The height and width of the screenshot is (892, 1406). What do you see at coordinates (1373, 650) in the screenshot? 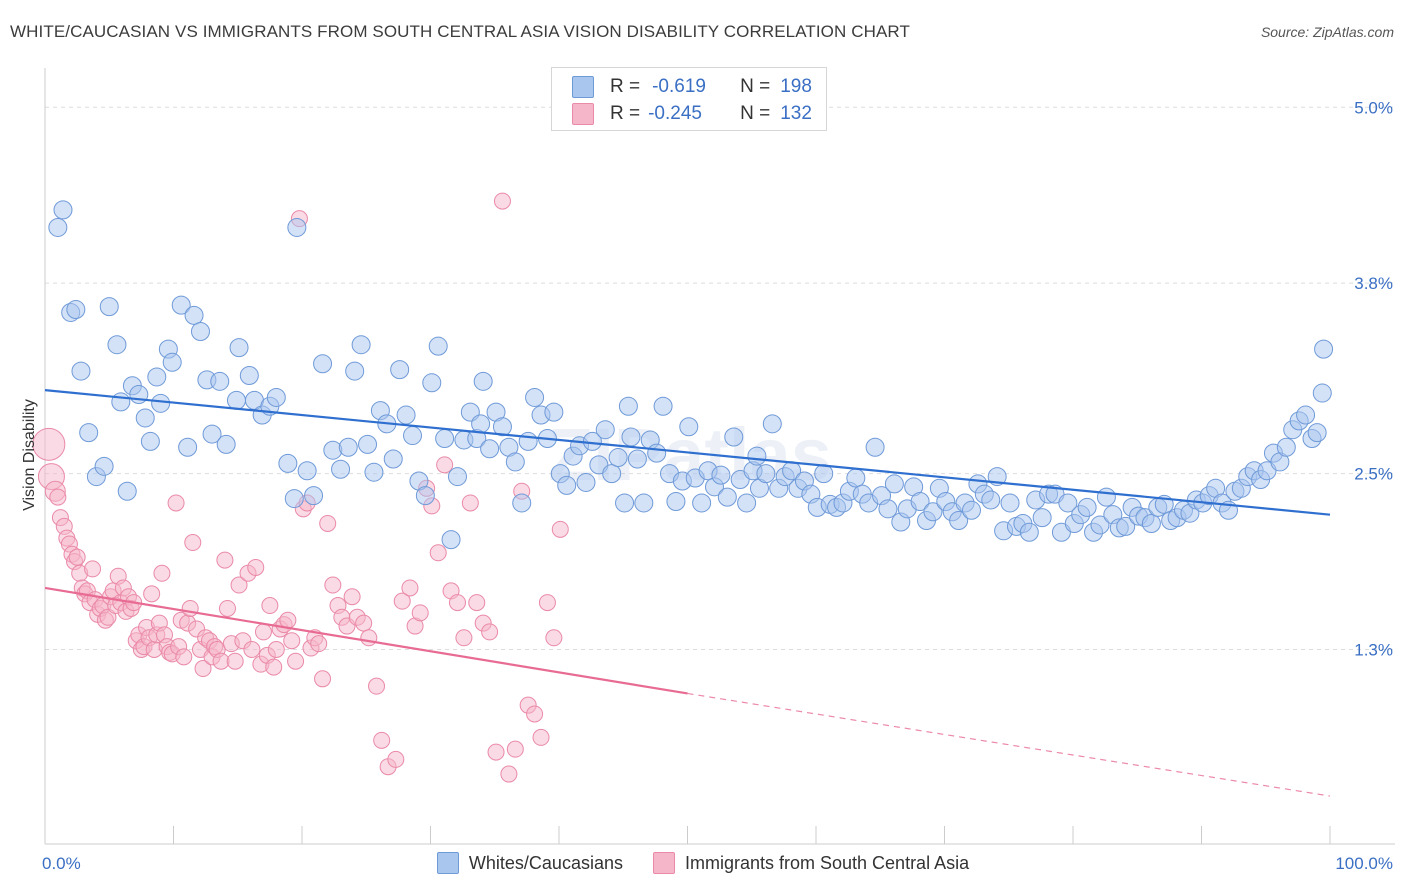
I see `y-tick-label: 1.3%` at bounding box center [1373, 650].